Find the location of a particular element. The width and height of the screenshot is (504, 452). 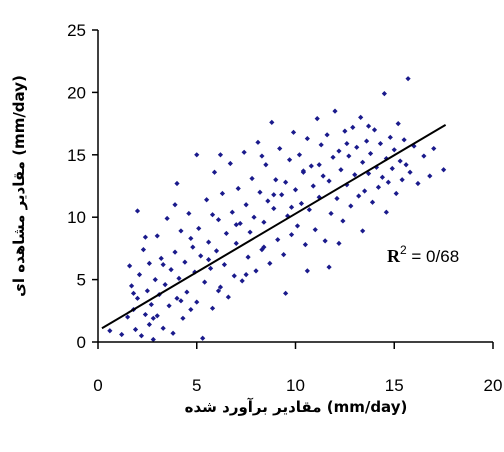

r-squared-superscript: 2 is located at coordinates (403, 250).